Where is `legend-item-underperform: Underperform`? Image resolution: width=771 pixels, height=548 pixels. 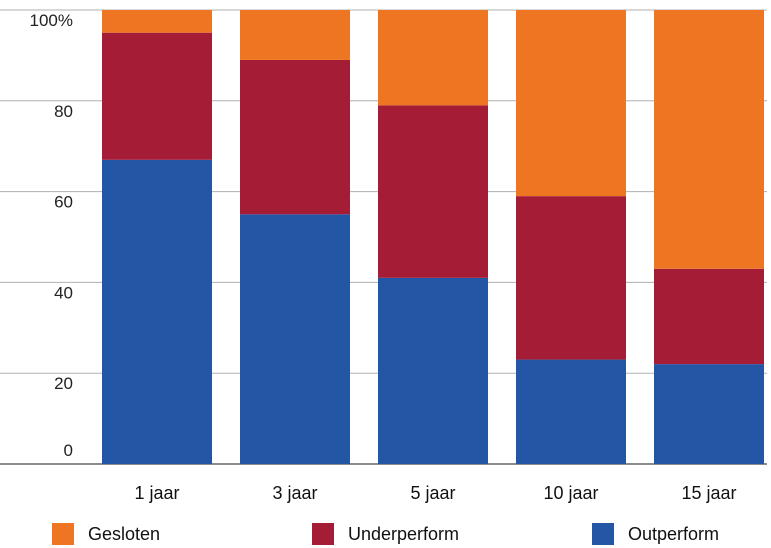
legend-item-underperform: Underperform is located at coordinates (385, 534).